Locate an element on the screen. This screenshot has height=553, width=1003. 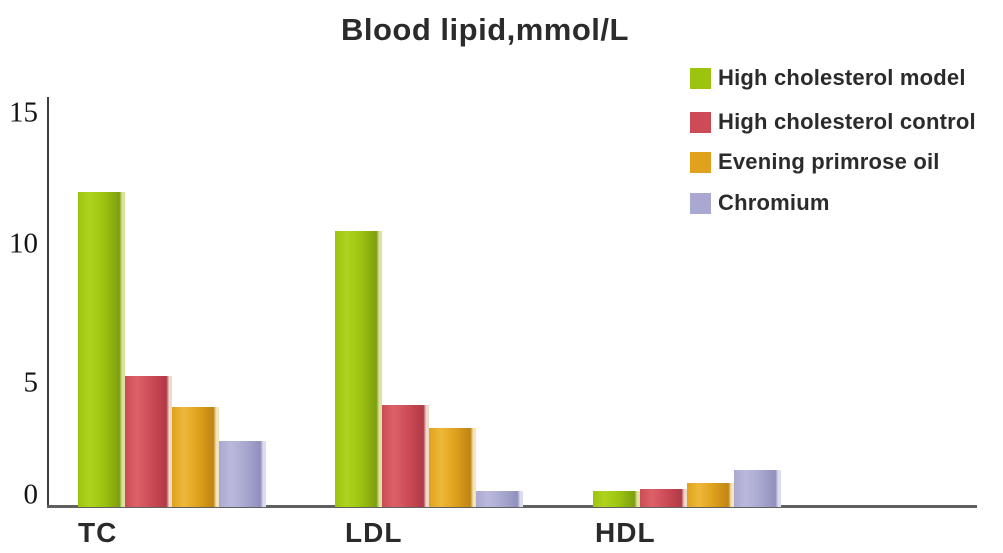
bar-hdl-series4 is located at coordinates (757, 488).